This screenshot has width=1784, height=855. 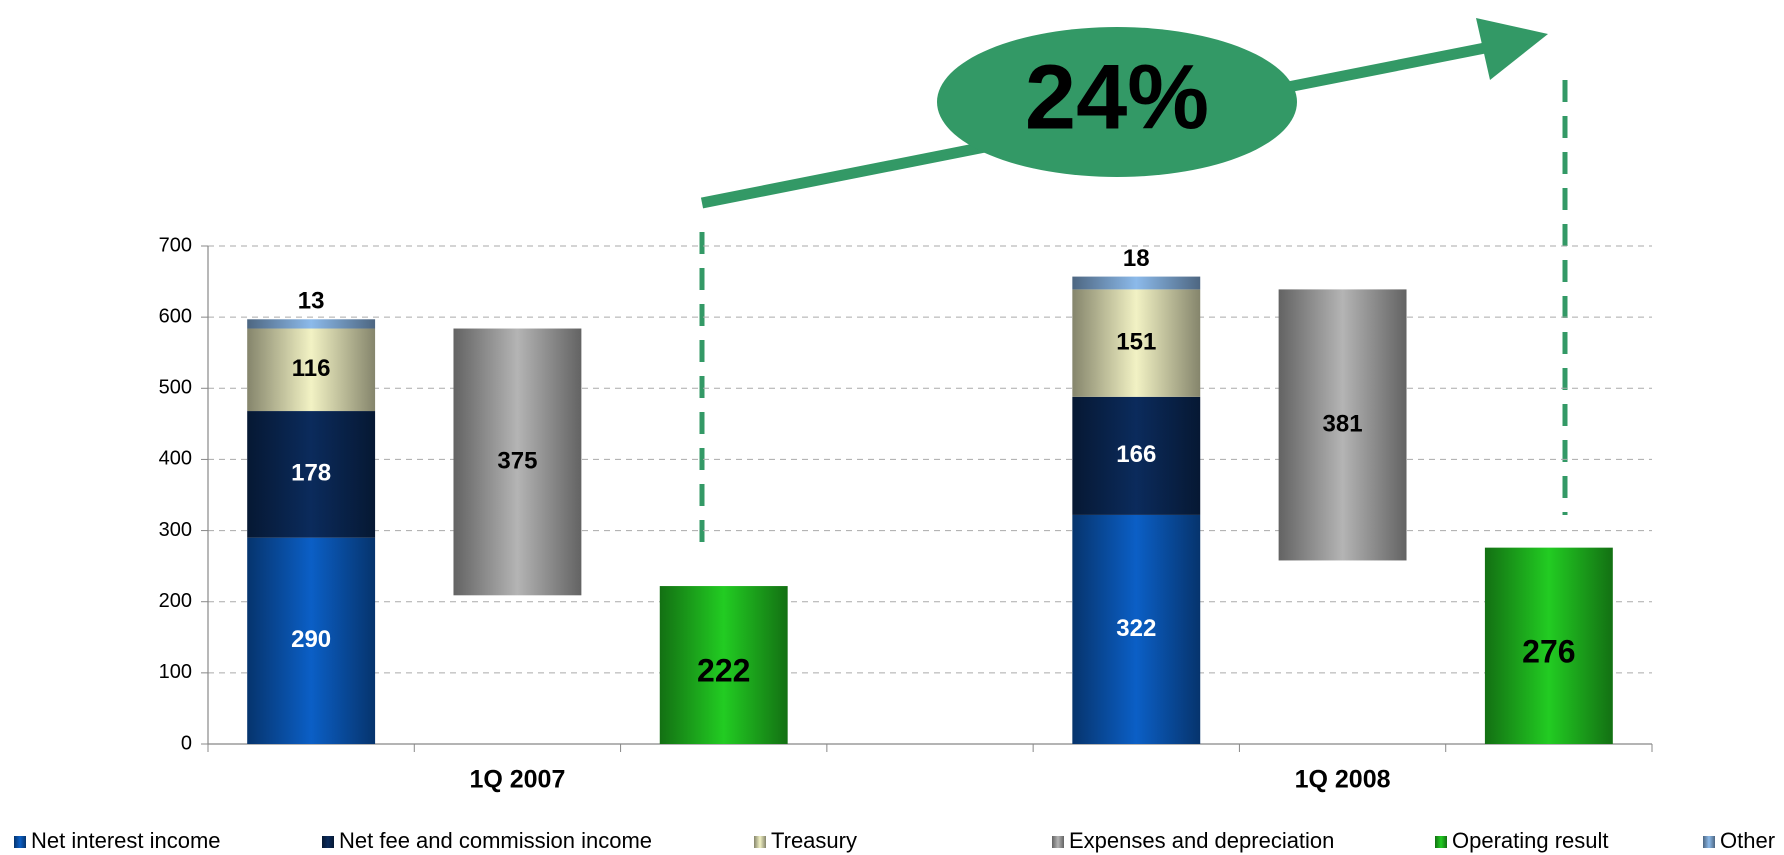 I want to click on y-tick-label: 600, so click(x=175, y=316).